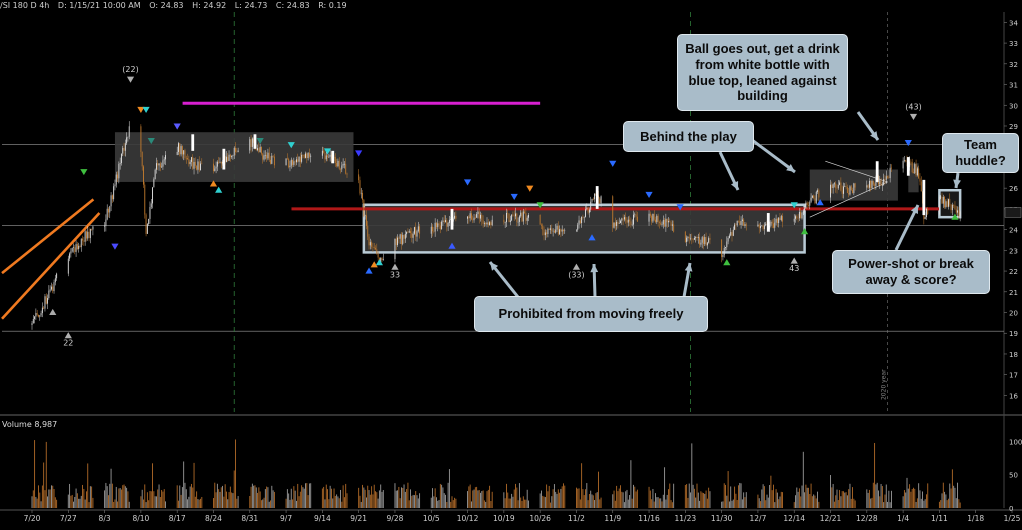  What do you see at coordinates (868, 126) in the screenshot?
I see `arrow-ball-out` at bounding box center [868, 126].